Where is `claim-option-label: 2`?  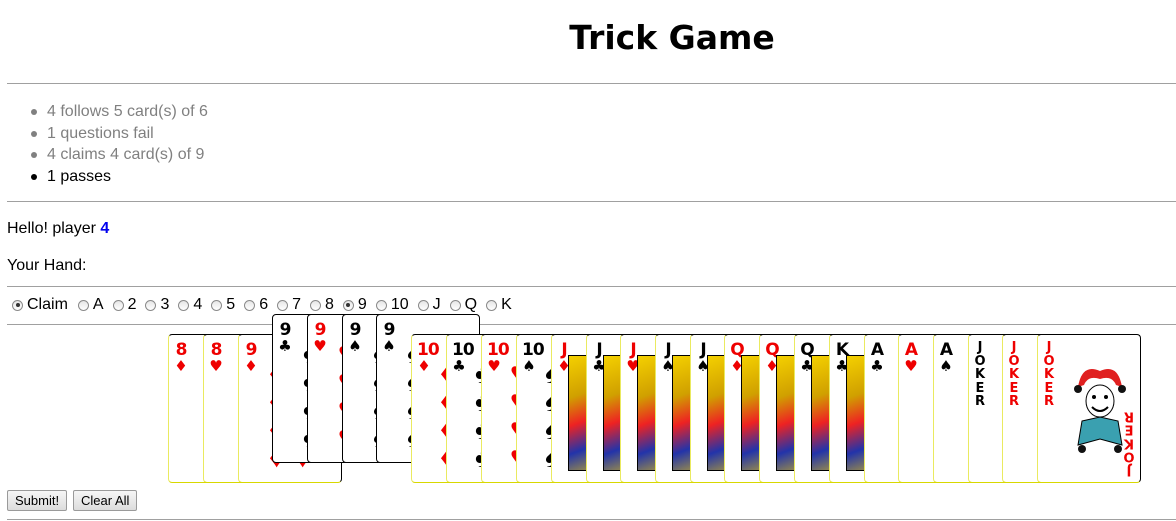 claim-option-label: 2 is located at coordinates (132, 304).